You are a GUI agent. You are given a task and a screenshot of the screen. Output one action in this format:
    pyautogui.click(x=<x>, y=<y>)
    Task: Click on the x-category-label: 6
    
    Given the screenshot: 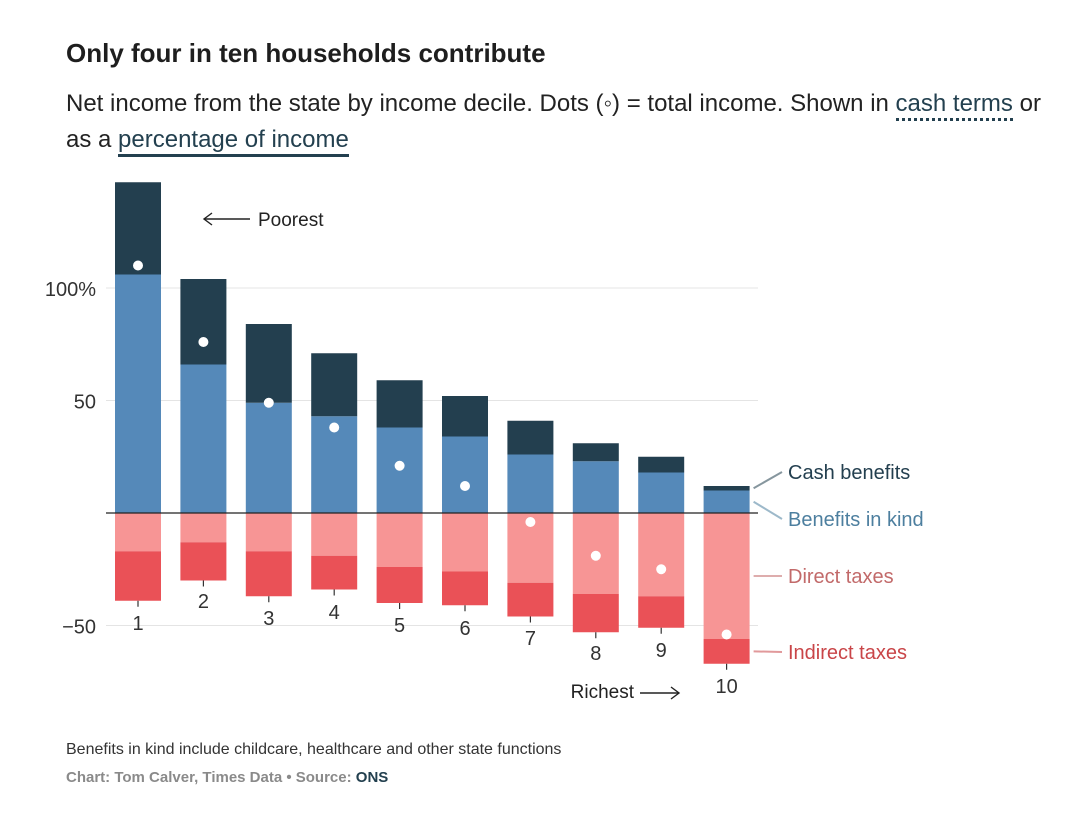 What is the action you would take?
    pyautogui.click(x=464, y=629)
    